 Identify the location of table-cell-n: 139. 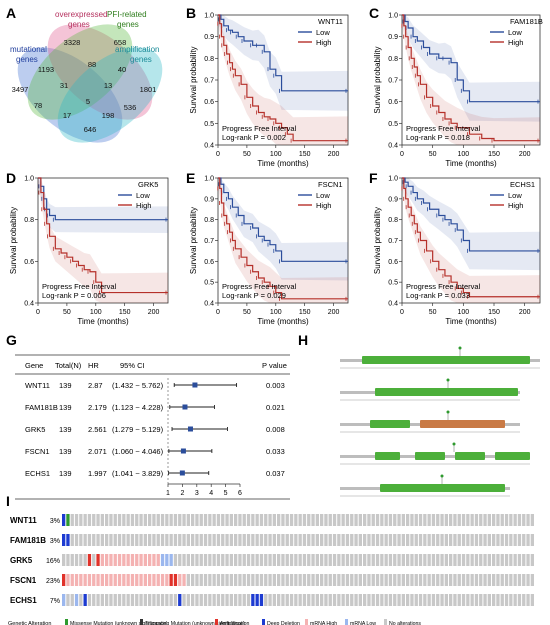
(65, 451).